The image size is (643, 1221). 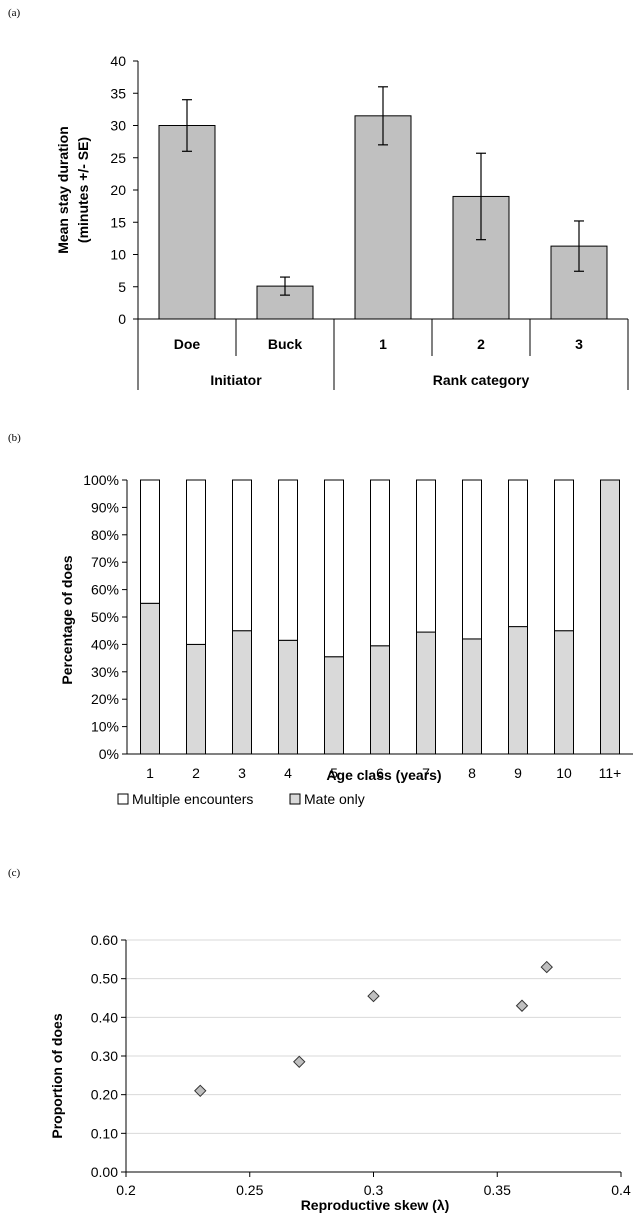 What do you see at coordinates (621, 1190) in the screenshot?
I see `chart-c-xtick-label: 0.4` at bounding box center [621, 1190].